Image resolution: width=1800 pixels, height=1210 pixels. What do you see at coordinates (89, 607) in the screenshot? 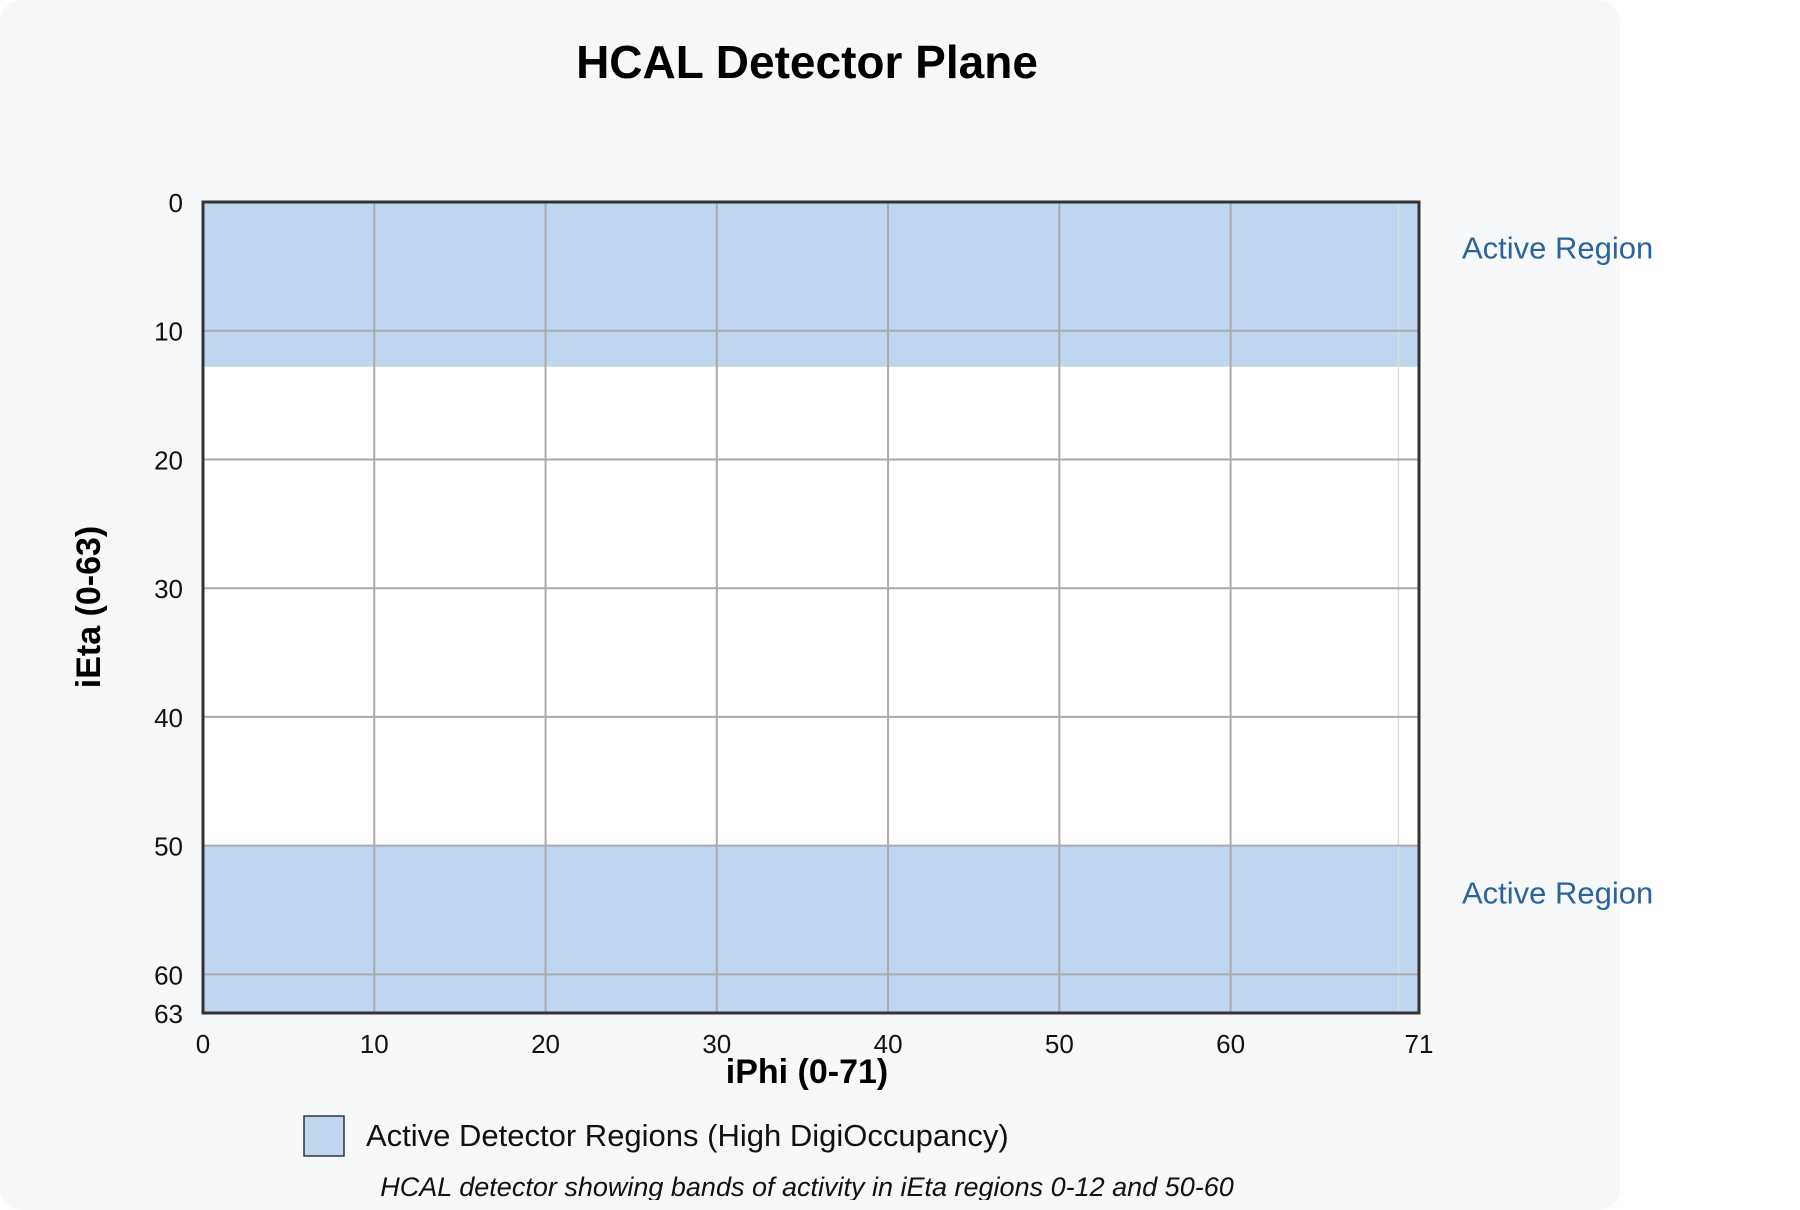
I see `y-axis-label: iEta (0-63)` at bounding box center [89, 607].